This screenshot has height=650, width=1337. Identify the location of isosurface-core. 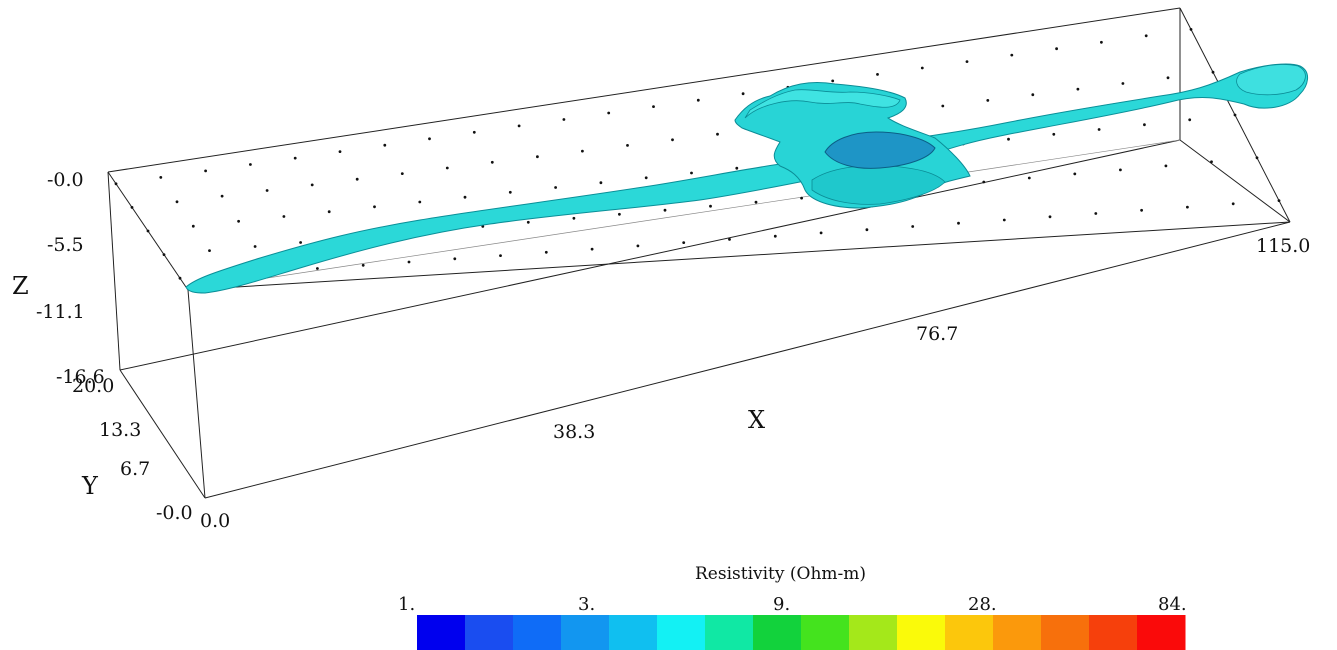
(880, 150).